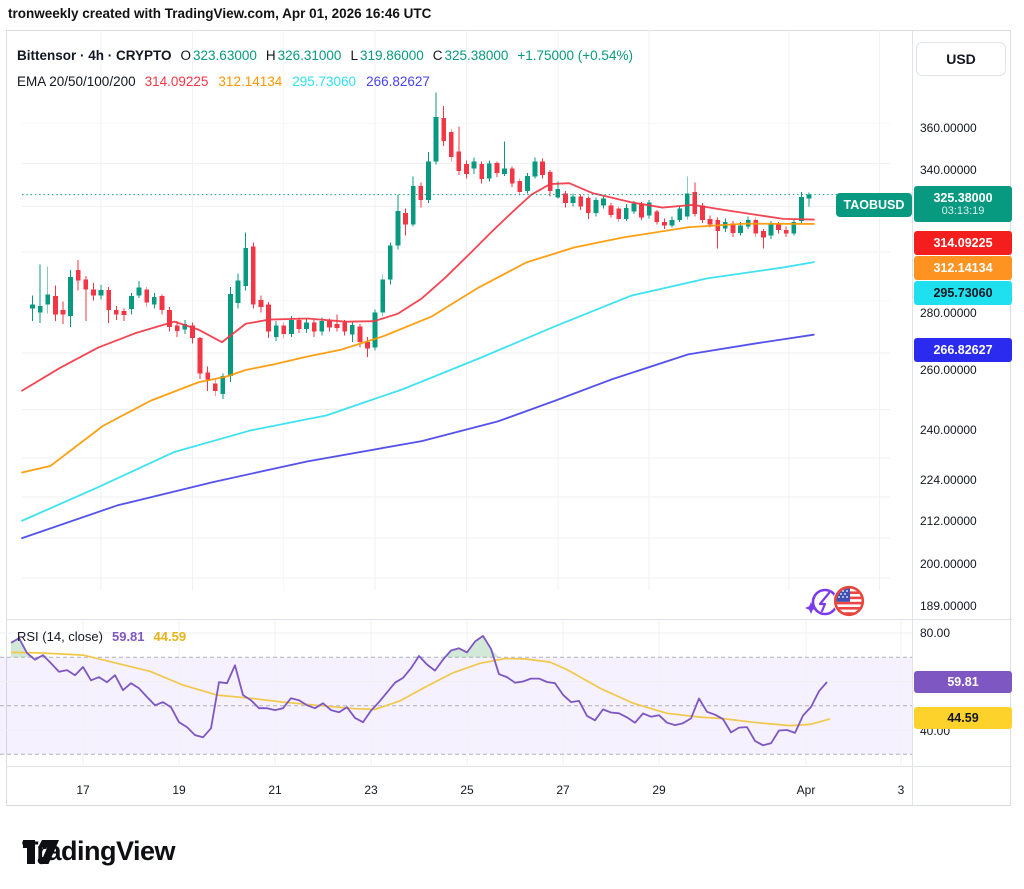  Describe the element at coordinates (170, 636) in the screenshot. I see `rsi-ma-value: 44.59` at that location.